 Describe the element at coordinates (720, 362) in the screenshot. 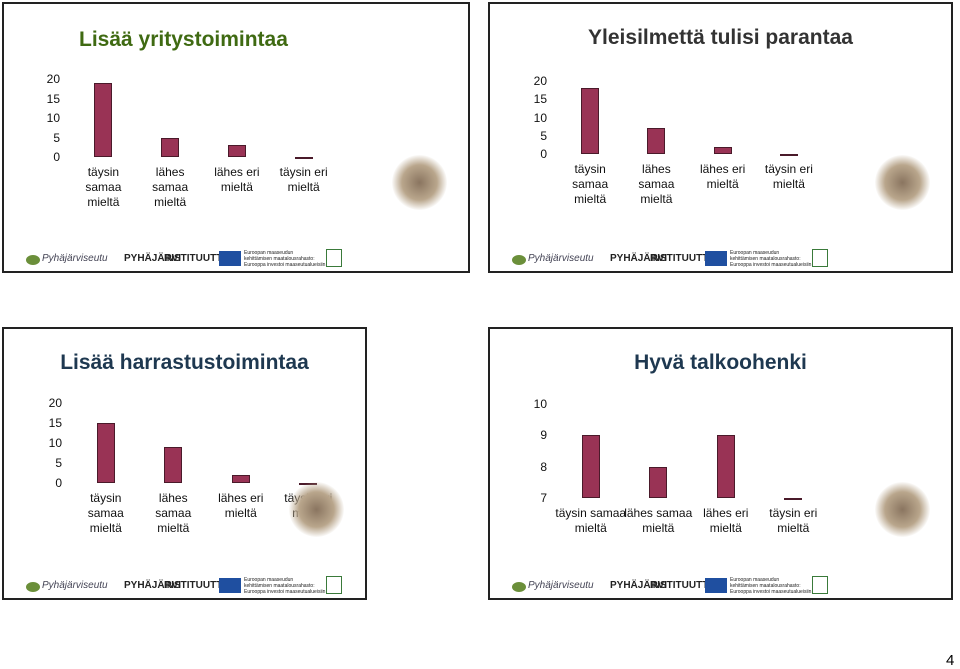

I see `slide-title: Hyvä talkoohenki` at that location.